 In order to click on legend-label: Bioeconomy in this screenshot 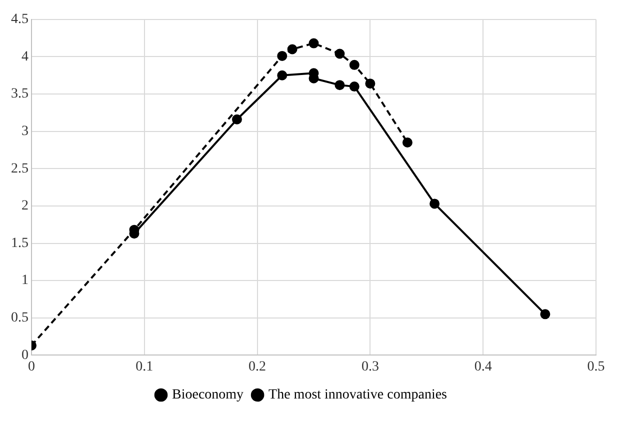, I will do `click(208, 395)`.